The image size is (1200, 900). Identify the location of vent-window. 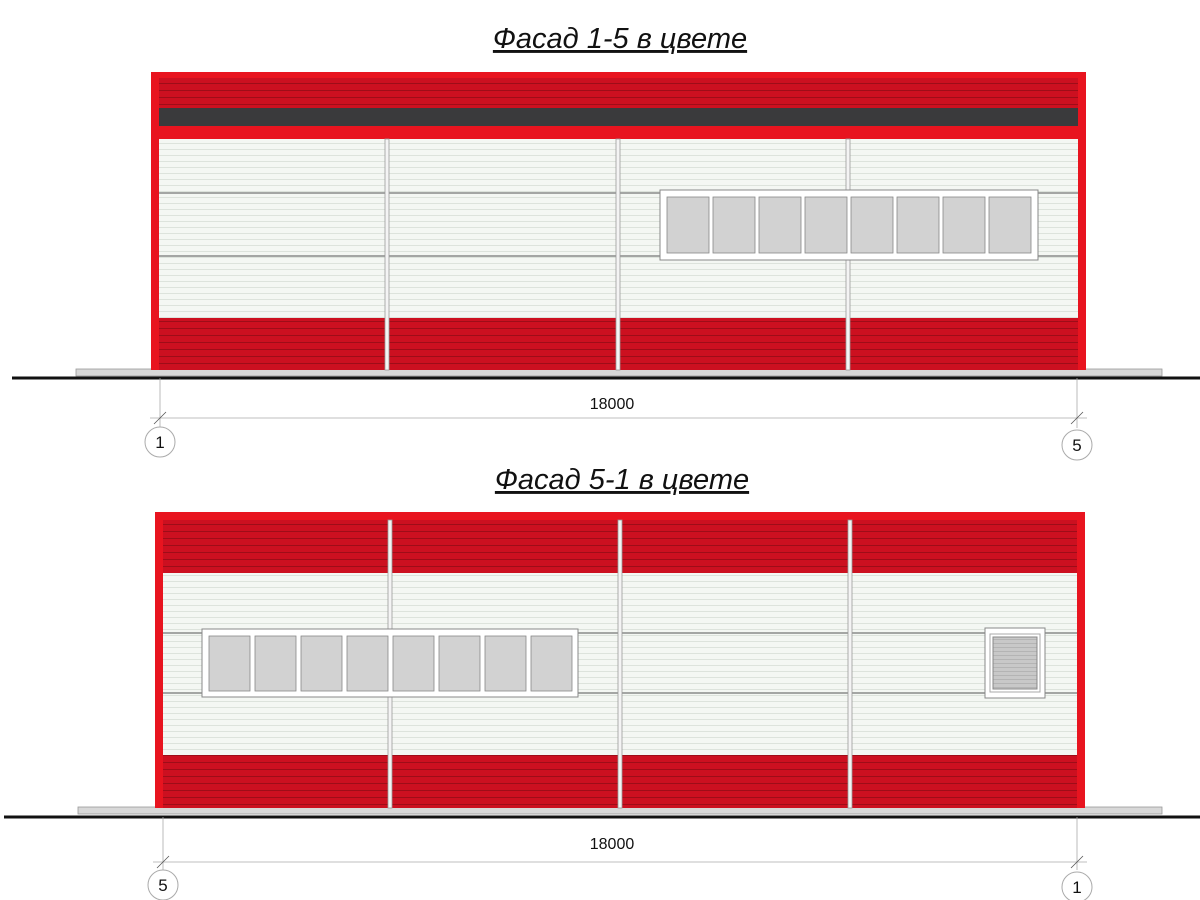
(1015, 663).